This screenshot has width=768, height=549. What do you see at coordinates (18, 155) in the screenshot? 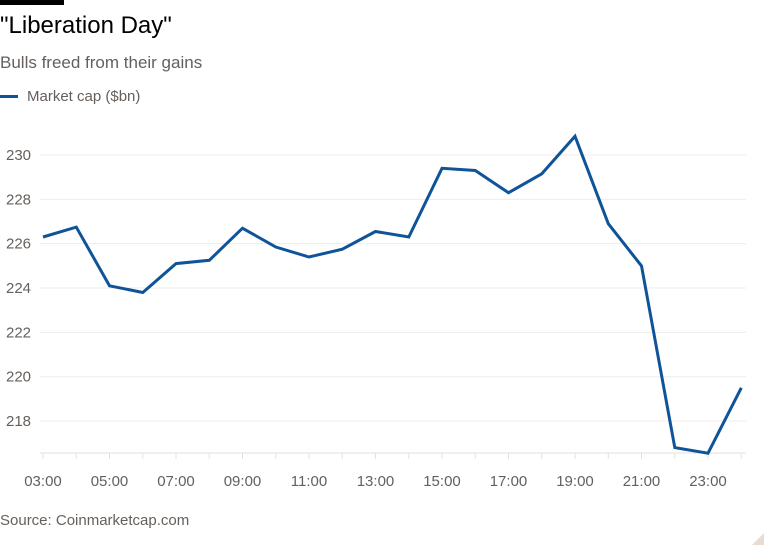
I see `y-tick-label: 230` at bounding box center [18, 155].